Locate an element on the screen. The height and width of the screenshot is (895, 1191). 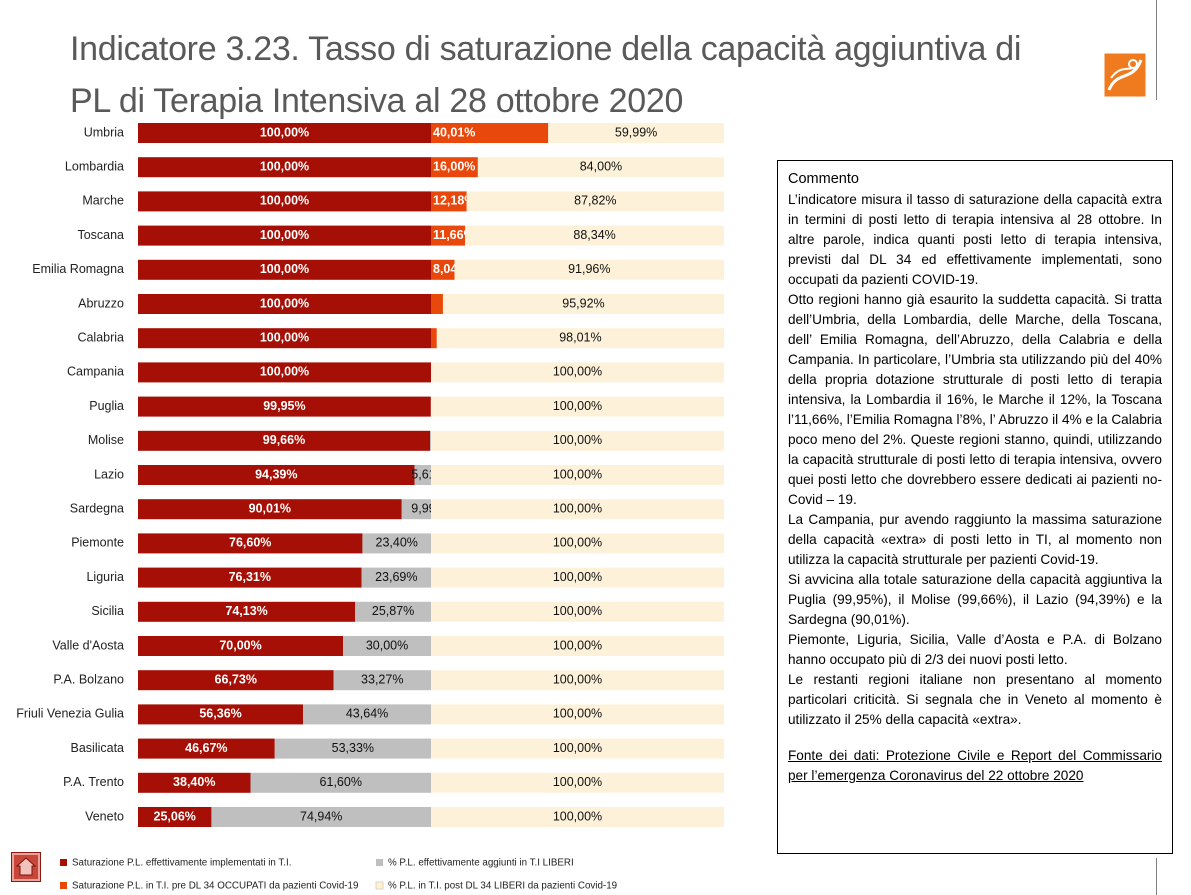
data-label-liberi-post-dl34: 59,99% is located at coordinates (636, 132).